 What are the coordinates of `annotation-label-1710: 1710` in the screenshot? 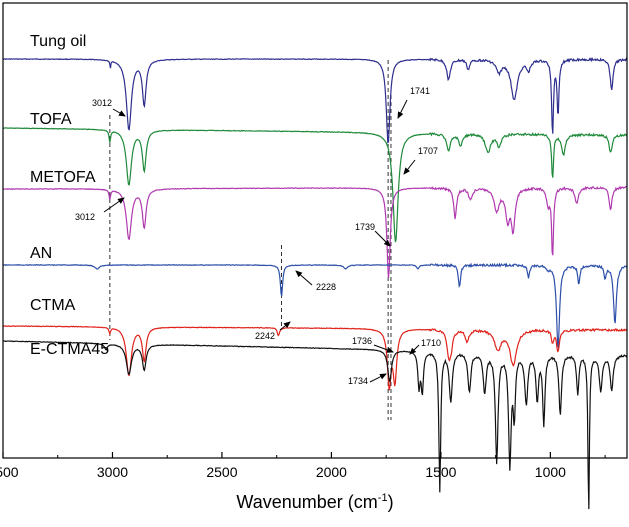 It's located at (431, 343).